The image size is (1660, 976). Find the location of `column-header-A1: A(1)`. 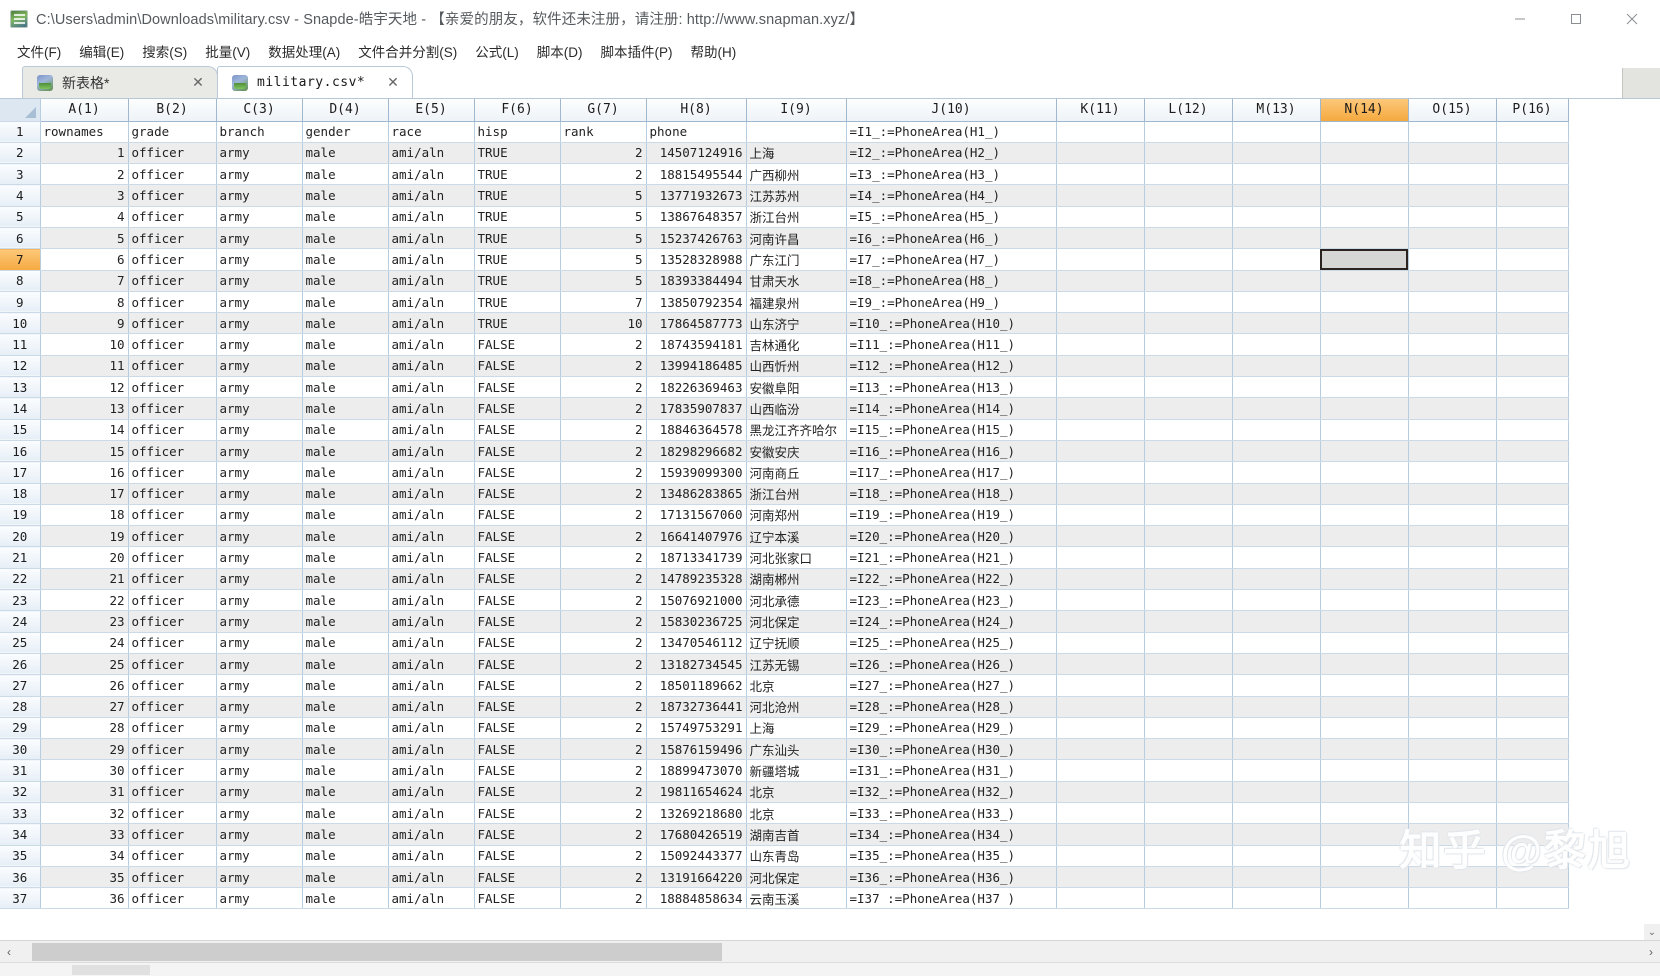

column-header-A1: A(1) is located at coordinates (84, 110).